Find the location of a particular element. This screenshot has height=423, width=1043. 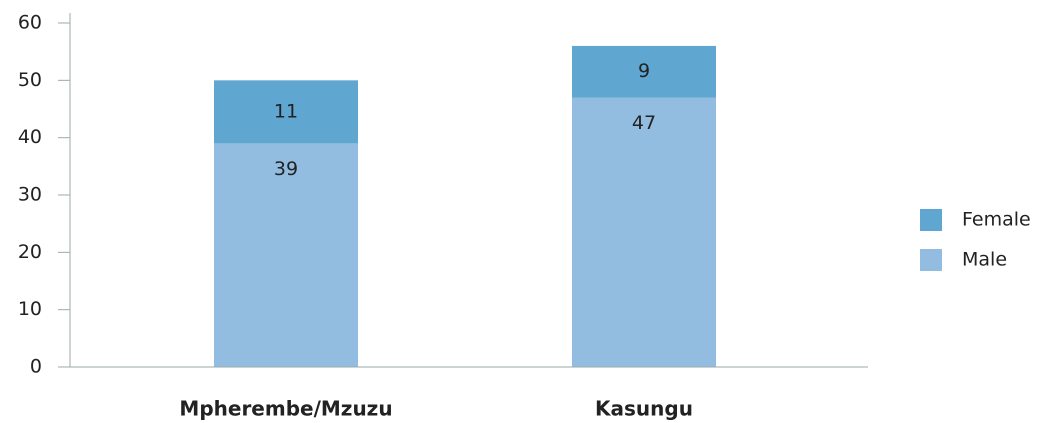

y-tick-label: 20 is located at coordinates (30, 252).